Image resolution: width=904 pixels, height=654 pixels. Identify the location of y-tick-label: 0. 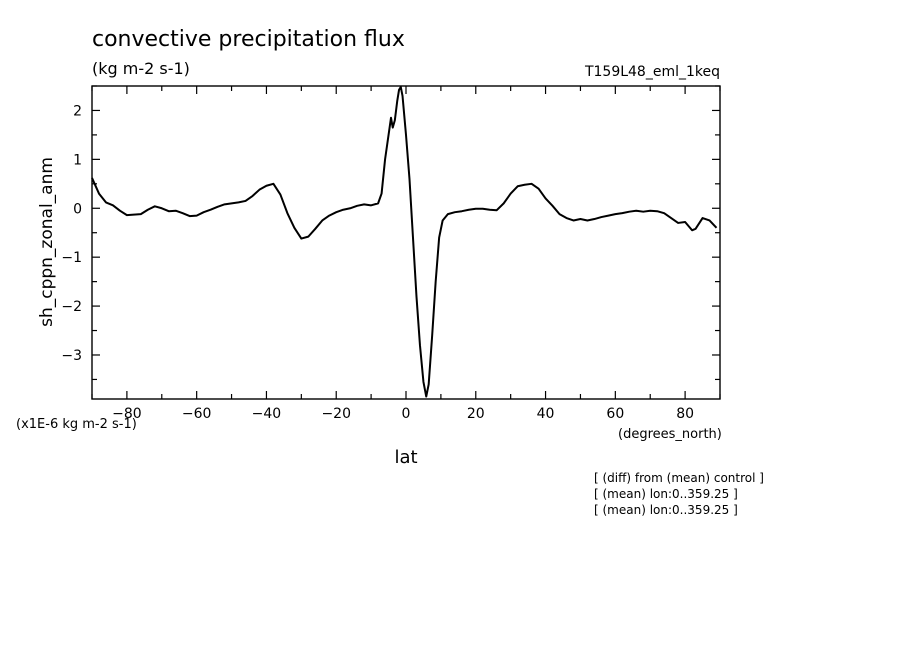
(77, 209).